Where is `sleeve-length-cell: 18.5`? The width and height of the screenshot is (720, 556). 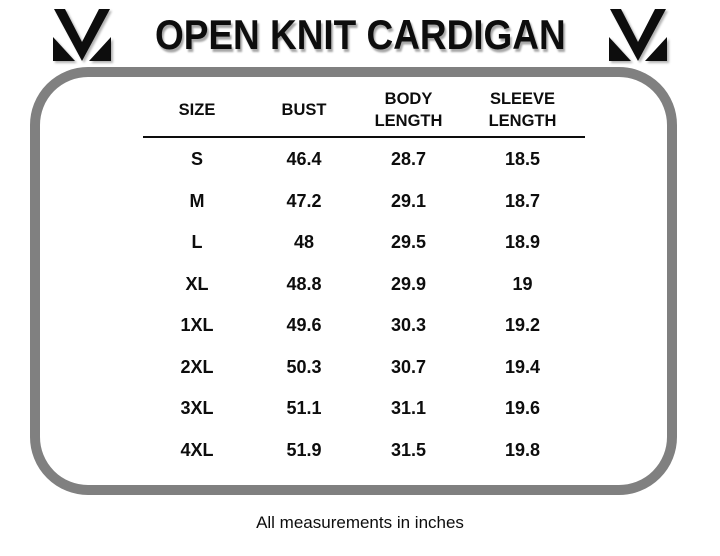
sleeve-length-cell: 18.5 is located at coordinates (522, 159).